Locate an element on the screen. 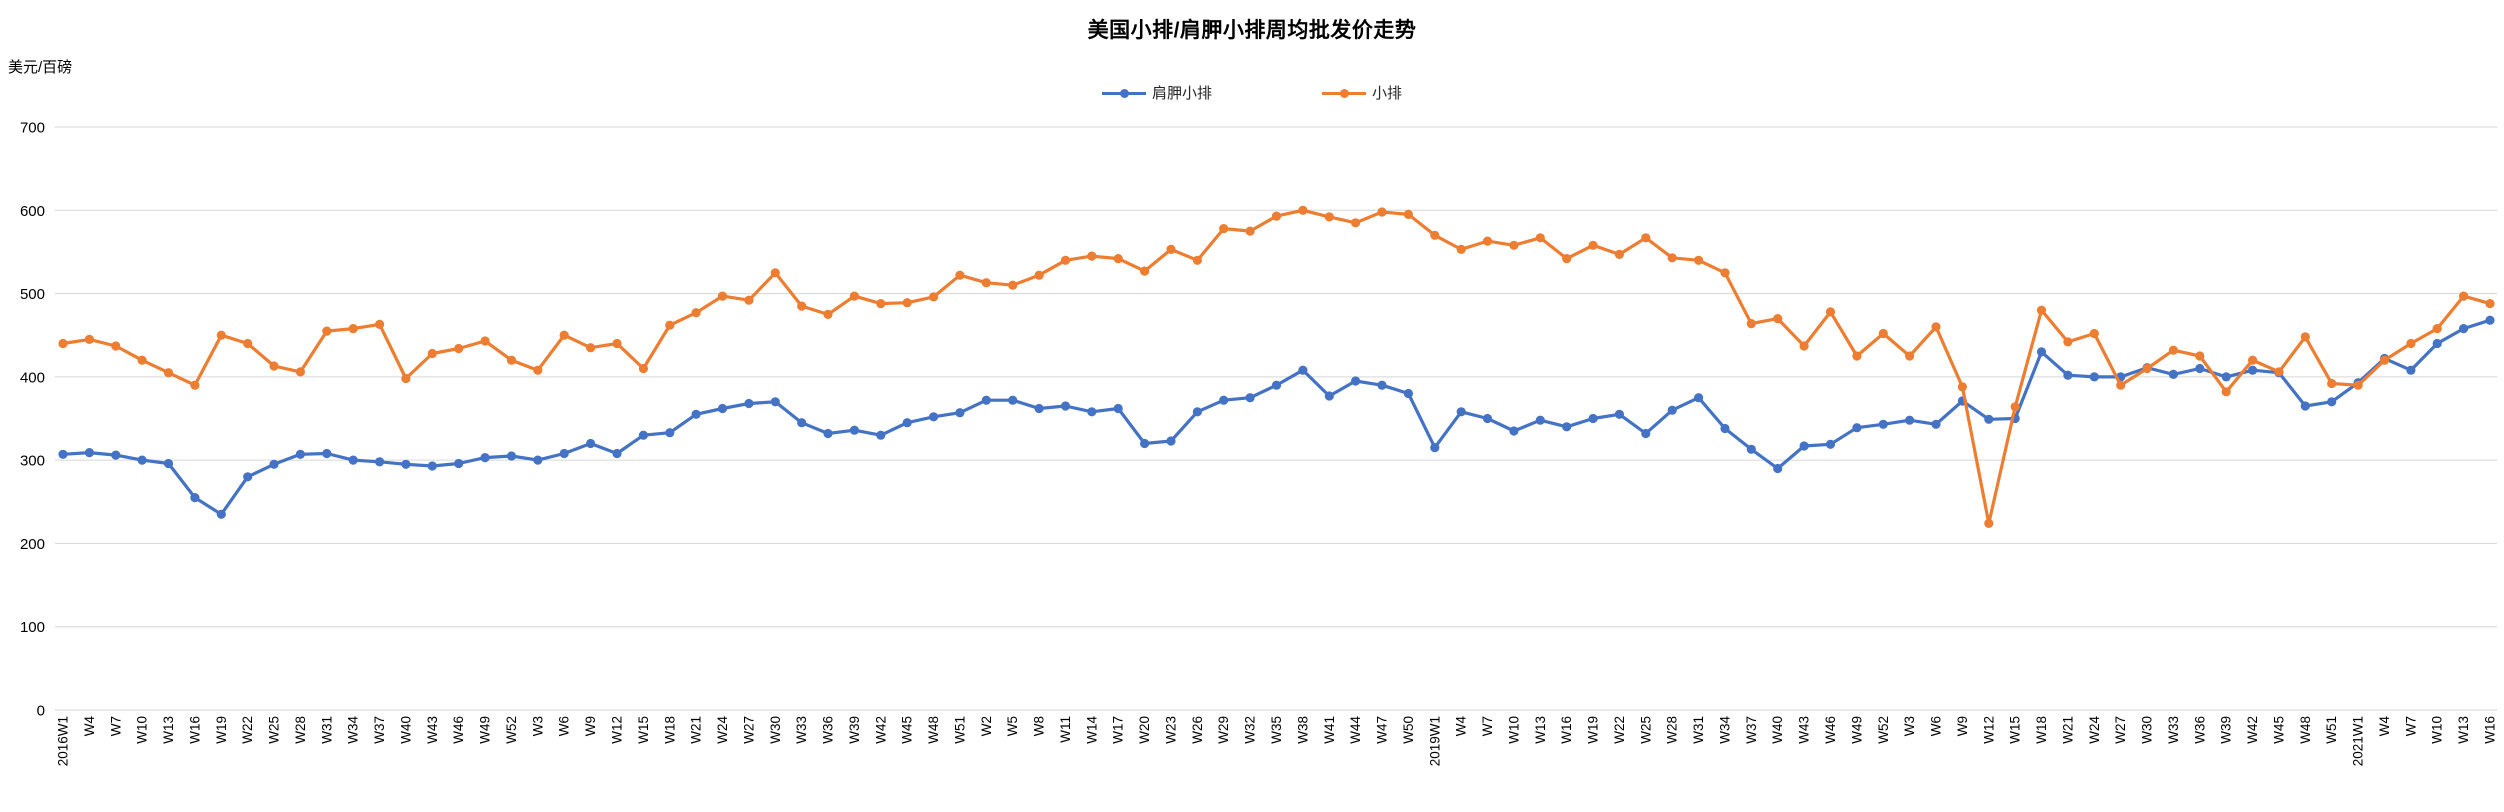 This screenshot has height=812, width=2504. legend-label: 肩胛小排 is located at coordinates (1181, 93).